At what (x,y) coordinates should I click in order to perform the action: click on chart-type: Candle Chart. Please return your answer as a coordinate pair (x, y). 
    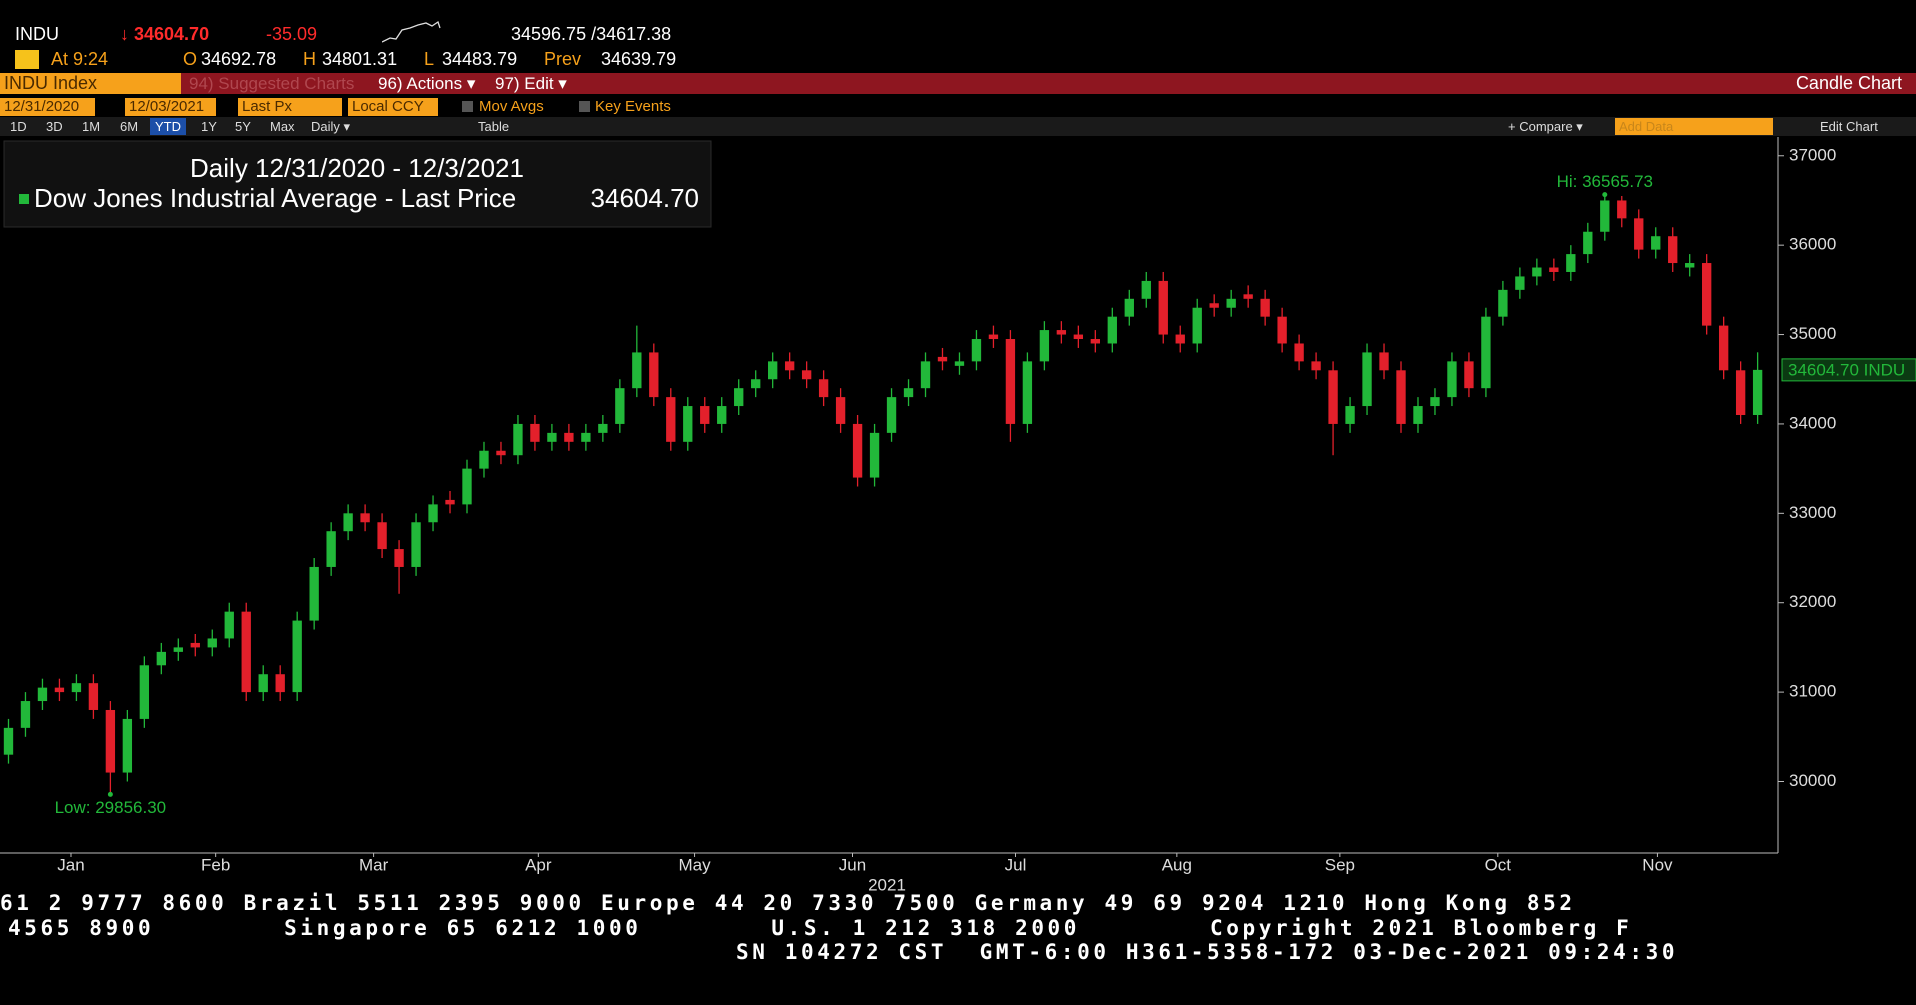
    Looking at the image, I should click on (1848, 83).